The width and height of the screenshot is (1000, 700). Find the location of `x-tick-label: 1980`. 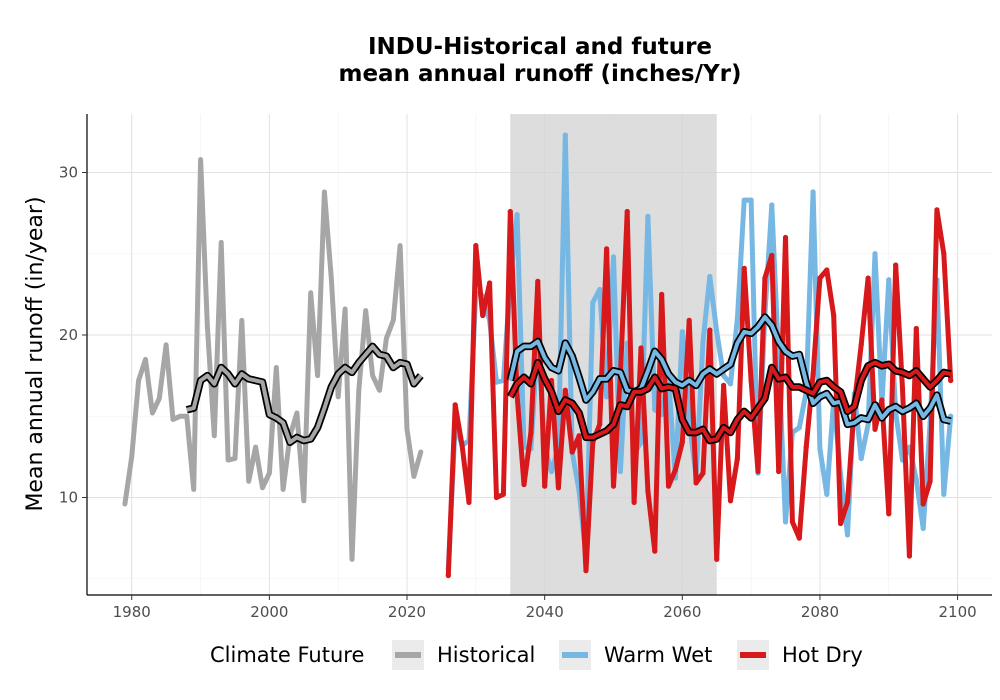

x-tick-label: 1980 is located at coordinates (132, 612).